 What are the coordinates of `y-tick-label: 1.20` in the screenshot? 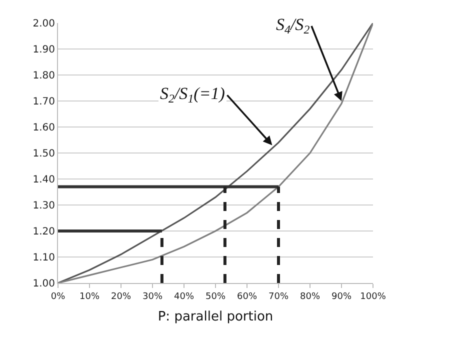 It's located at (43, 232).